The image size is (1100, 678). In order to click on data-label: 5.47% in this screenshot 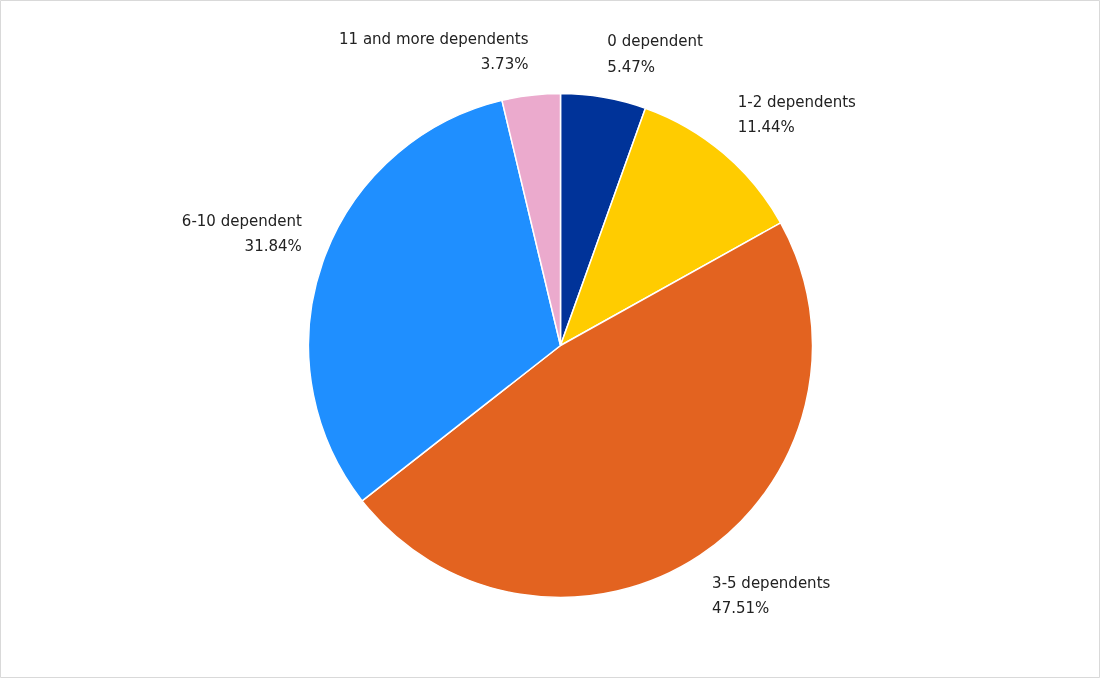, I will do `click(631, 66)`.